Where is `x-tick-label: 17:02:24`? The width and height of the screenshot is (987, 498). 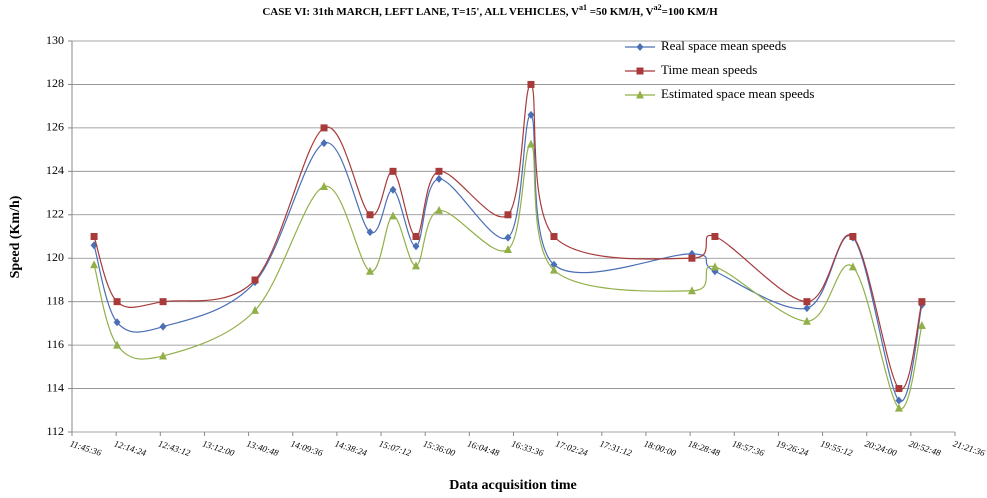 x-tick-label: 17:02:24 is located at coordinates (571, 448).